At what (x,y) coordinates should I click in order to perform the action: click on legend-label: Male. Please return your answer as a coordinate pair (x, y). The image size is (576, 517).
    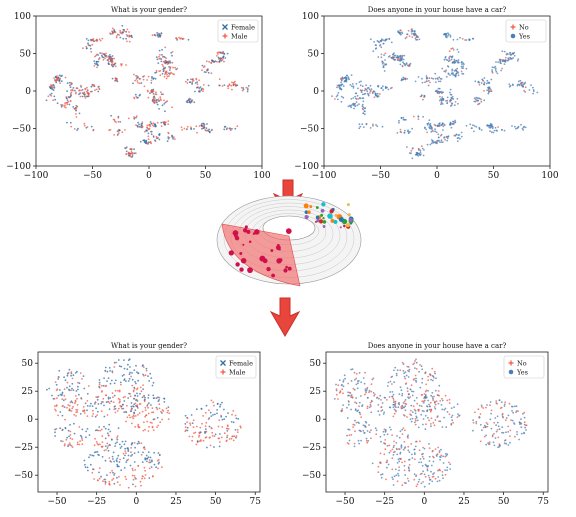
    Looking at the image, I should click on (237, 373).